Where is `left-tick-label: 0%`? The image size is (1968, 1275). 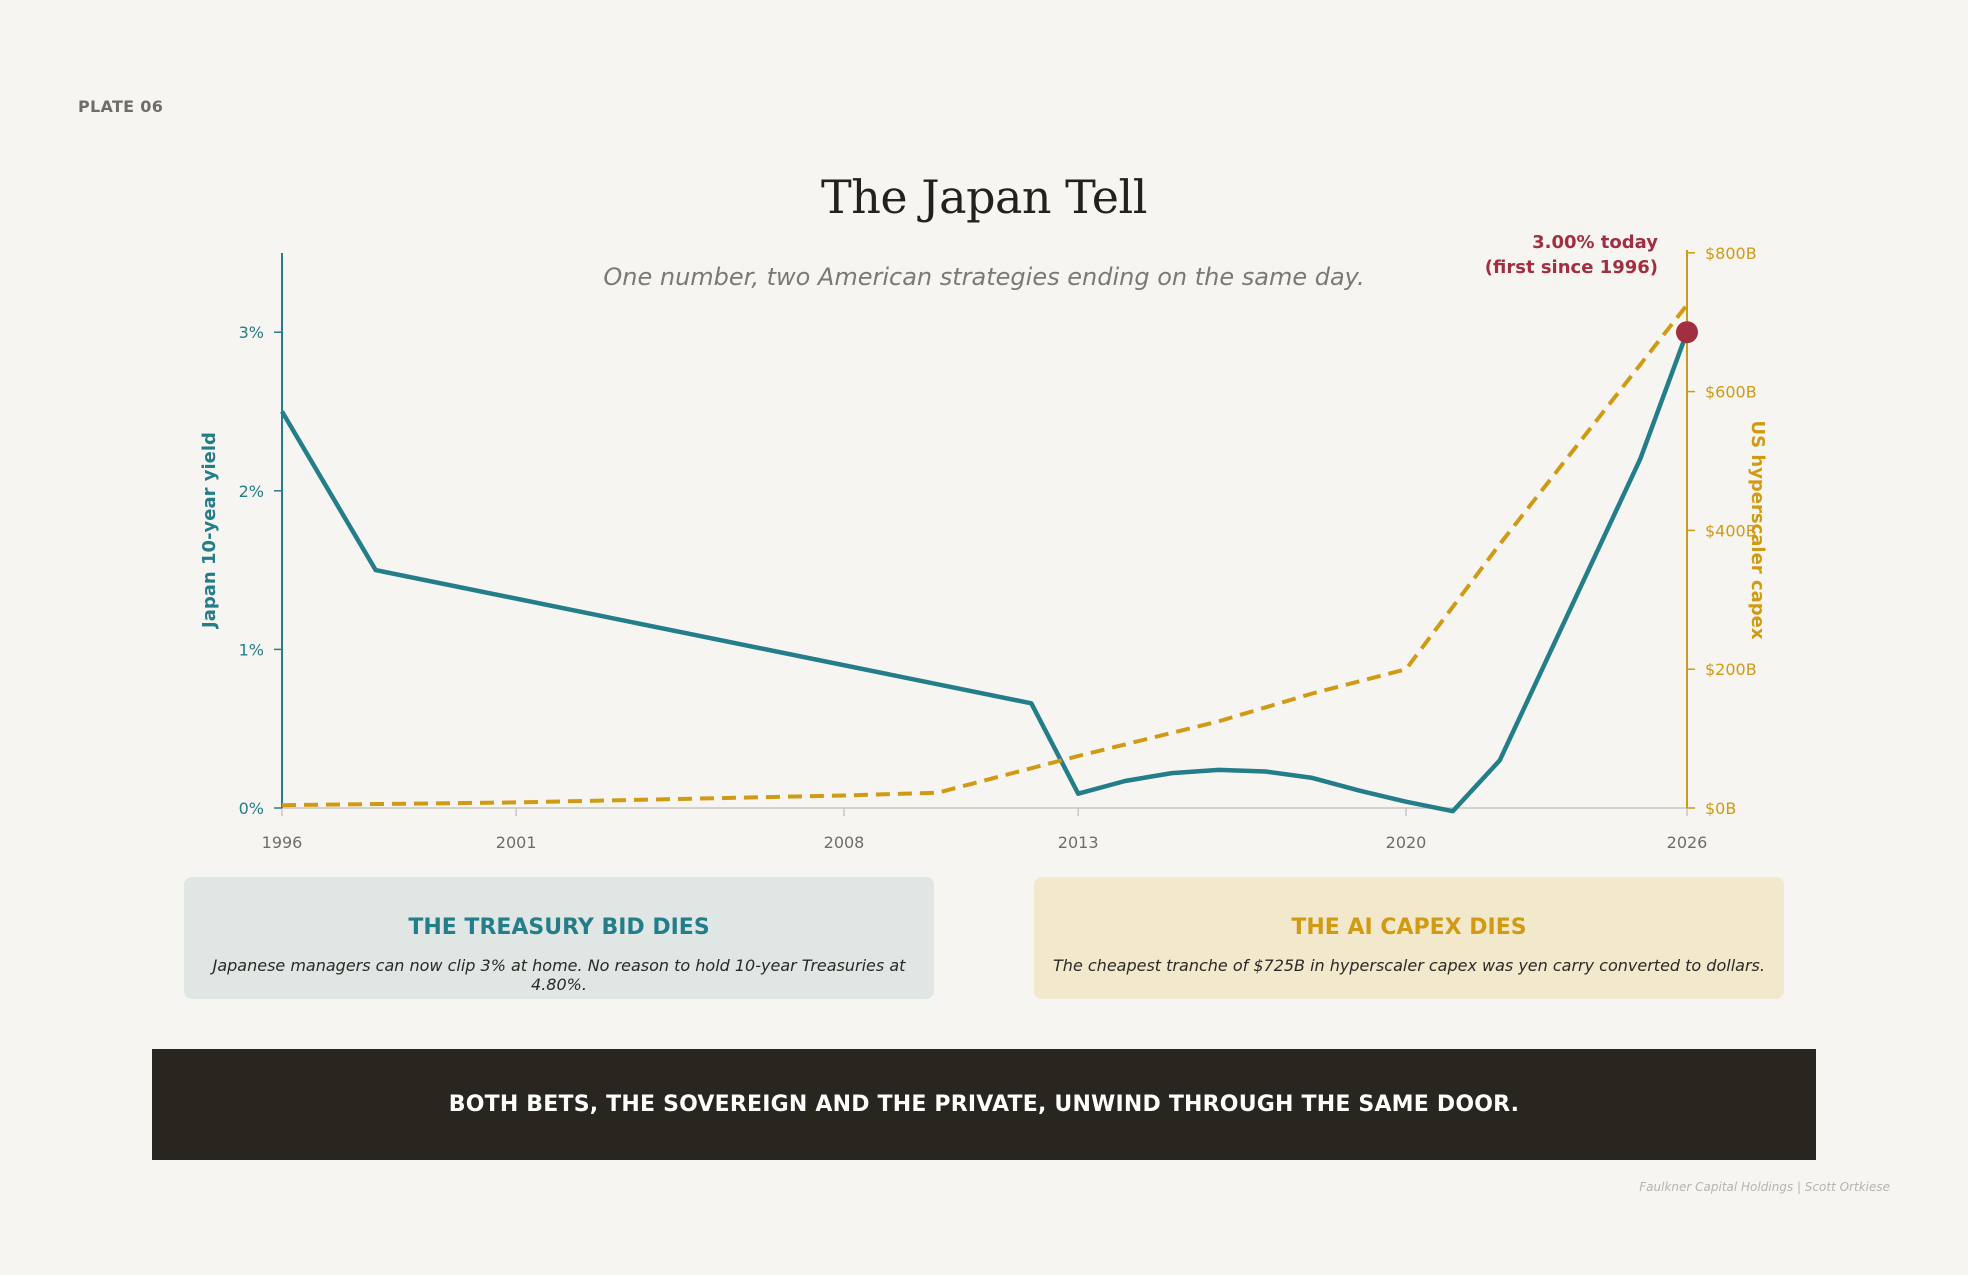
left-tick-label: 0% is located at coordinates (251, 808).